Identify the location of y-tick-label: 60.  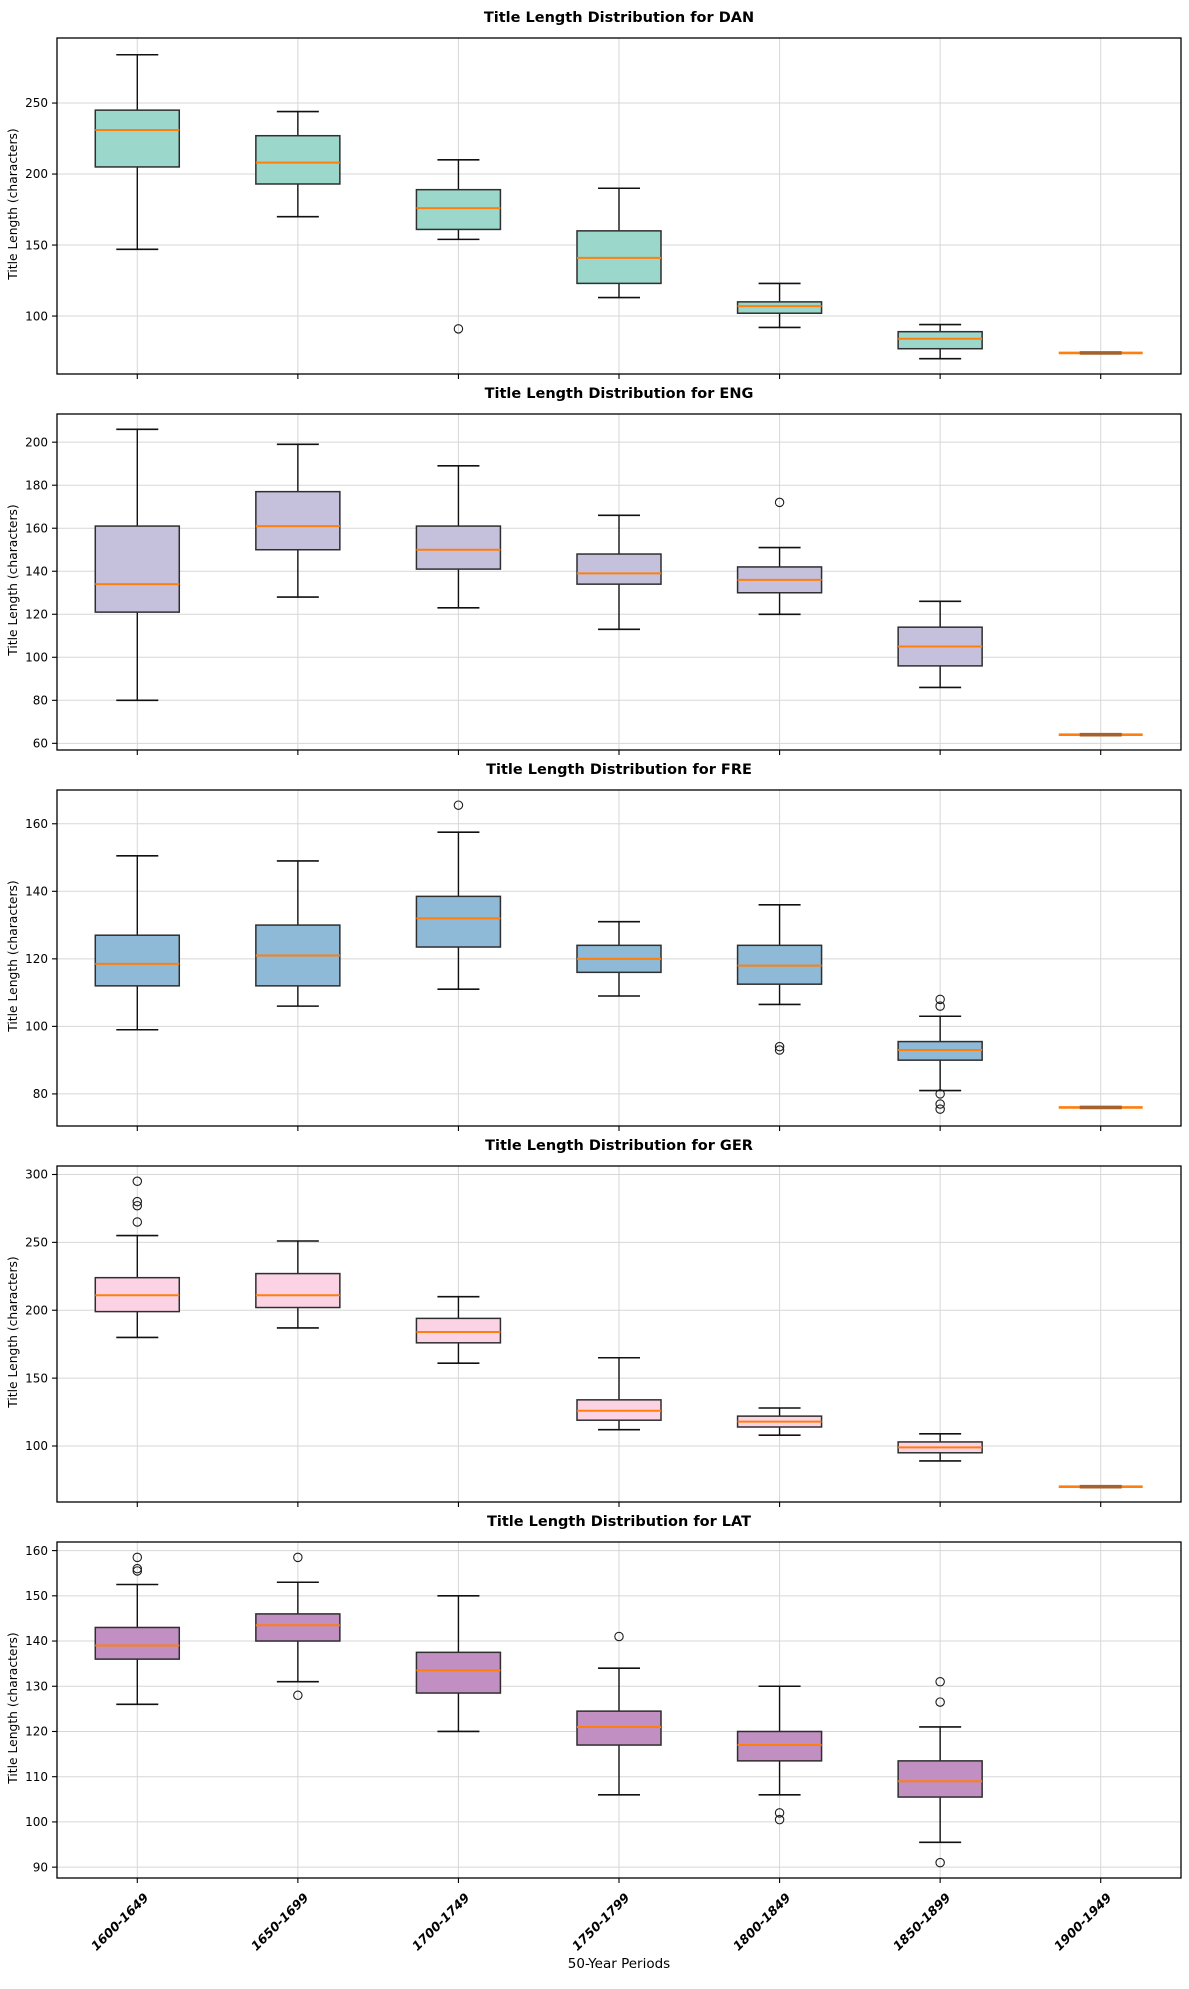
(40, 744).